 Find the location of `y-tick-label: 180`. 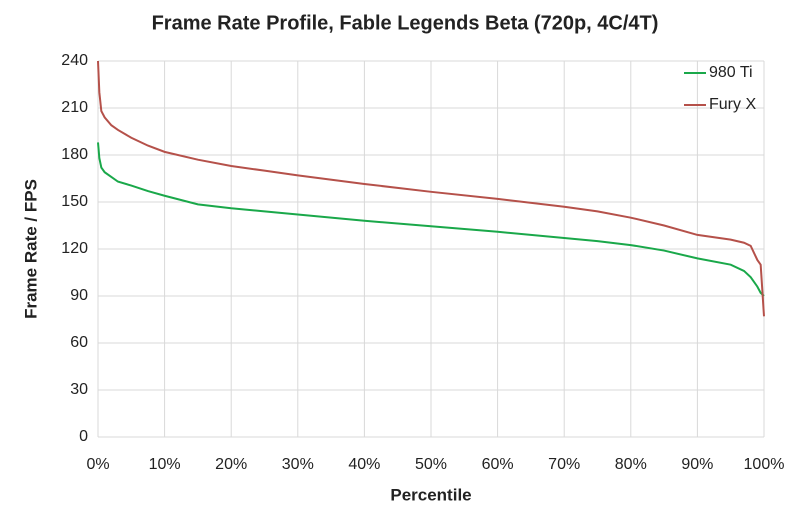

y-tick-label: 180 is located at coordinates (74, 154).